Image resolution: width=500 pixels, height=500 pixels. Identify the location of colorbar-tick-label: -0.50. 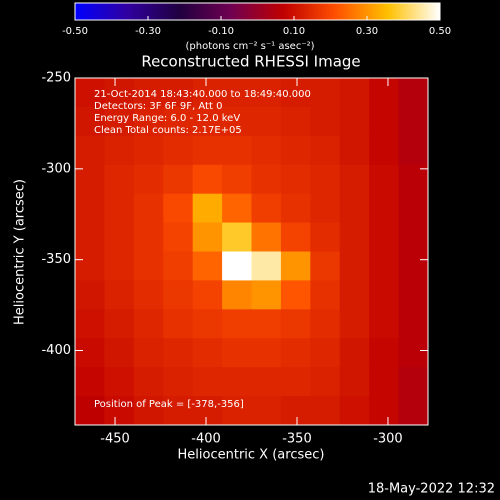
(75, 31).